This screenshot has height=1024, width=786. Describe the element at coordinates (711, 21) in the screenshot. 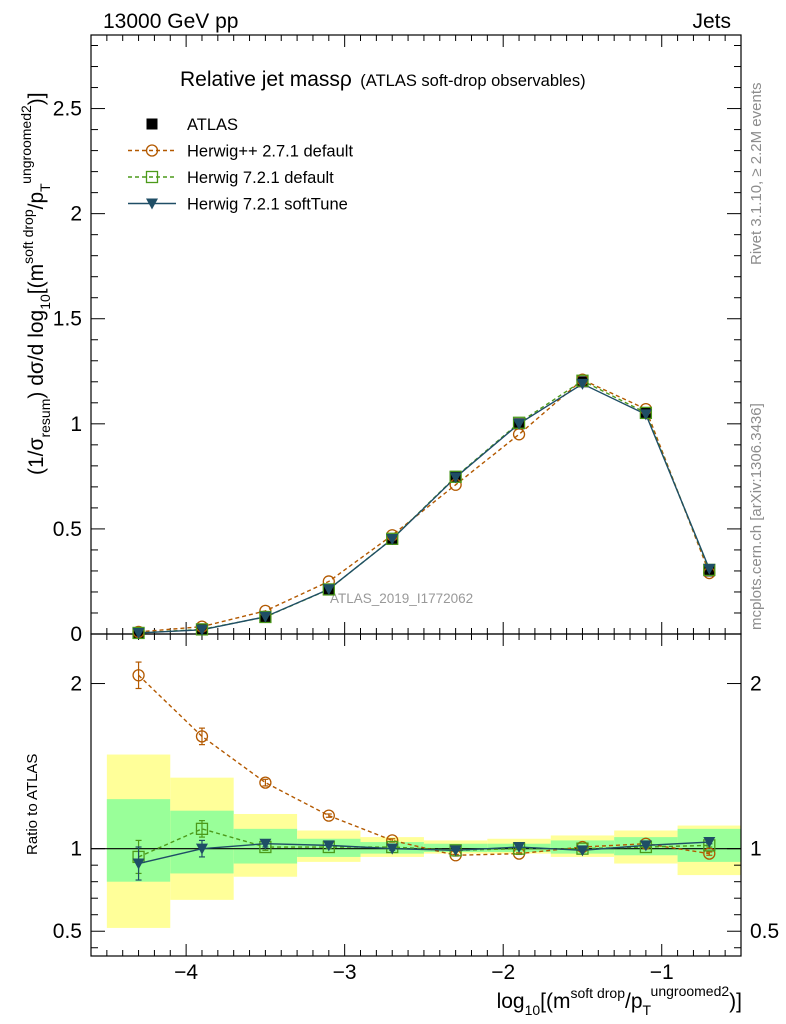

I see `header-right: Jets` at that location.